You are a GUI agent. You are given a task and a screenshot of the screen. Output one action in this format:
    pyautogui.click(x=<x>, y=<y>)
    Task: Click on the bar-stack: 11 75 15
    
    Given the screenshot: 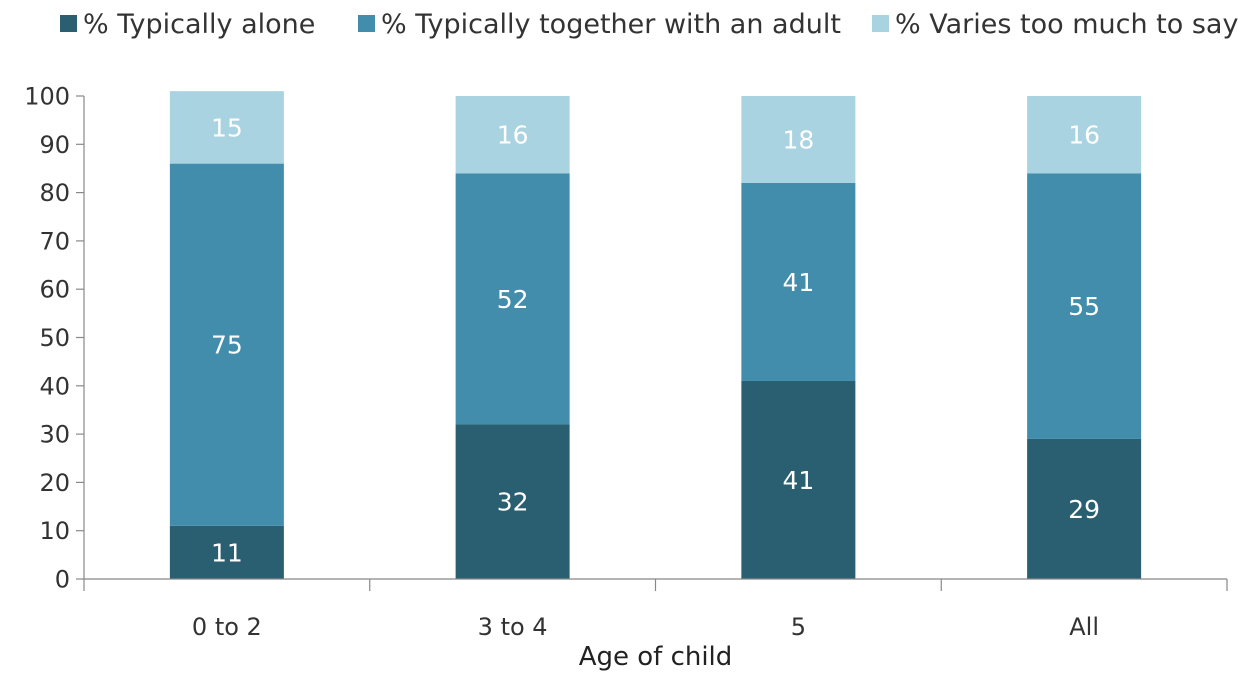 What is the action you would take?
    pyautogui.click(x=226, y=335)
    